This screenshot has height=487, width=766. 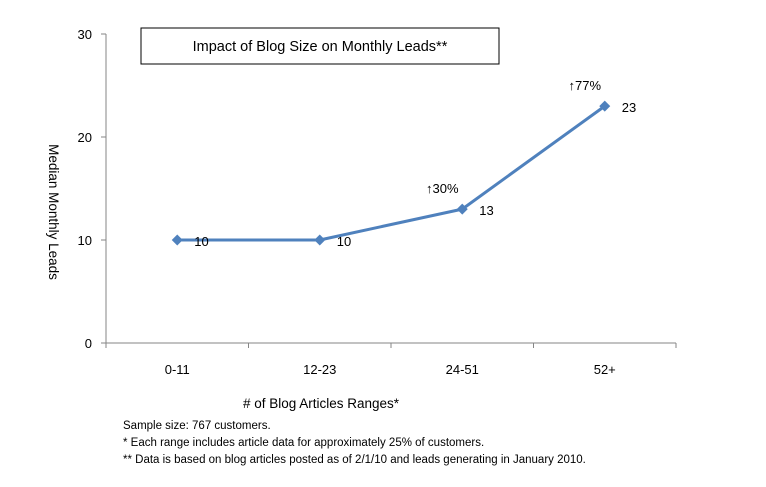 What do you see at coordinates (319, 369) in the screenshot?
I see `x-tick-label: 12-23` at bounding box center [319, 369].